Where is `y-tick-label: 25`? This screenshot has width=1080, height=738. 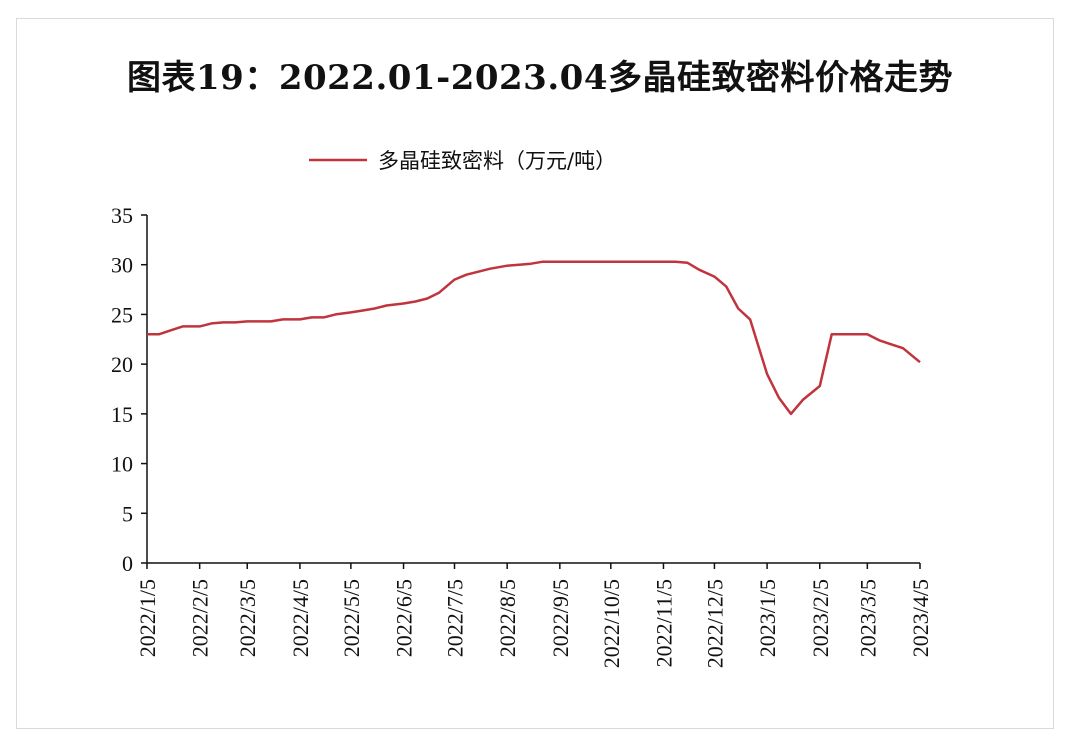
y-tick-label: 25 is located at coordinates (122, 314).